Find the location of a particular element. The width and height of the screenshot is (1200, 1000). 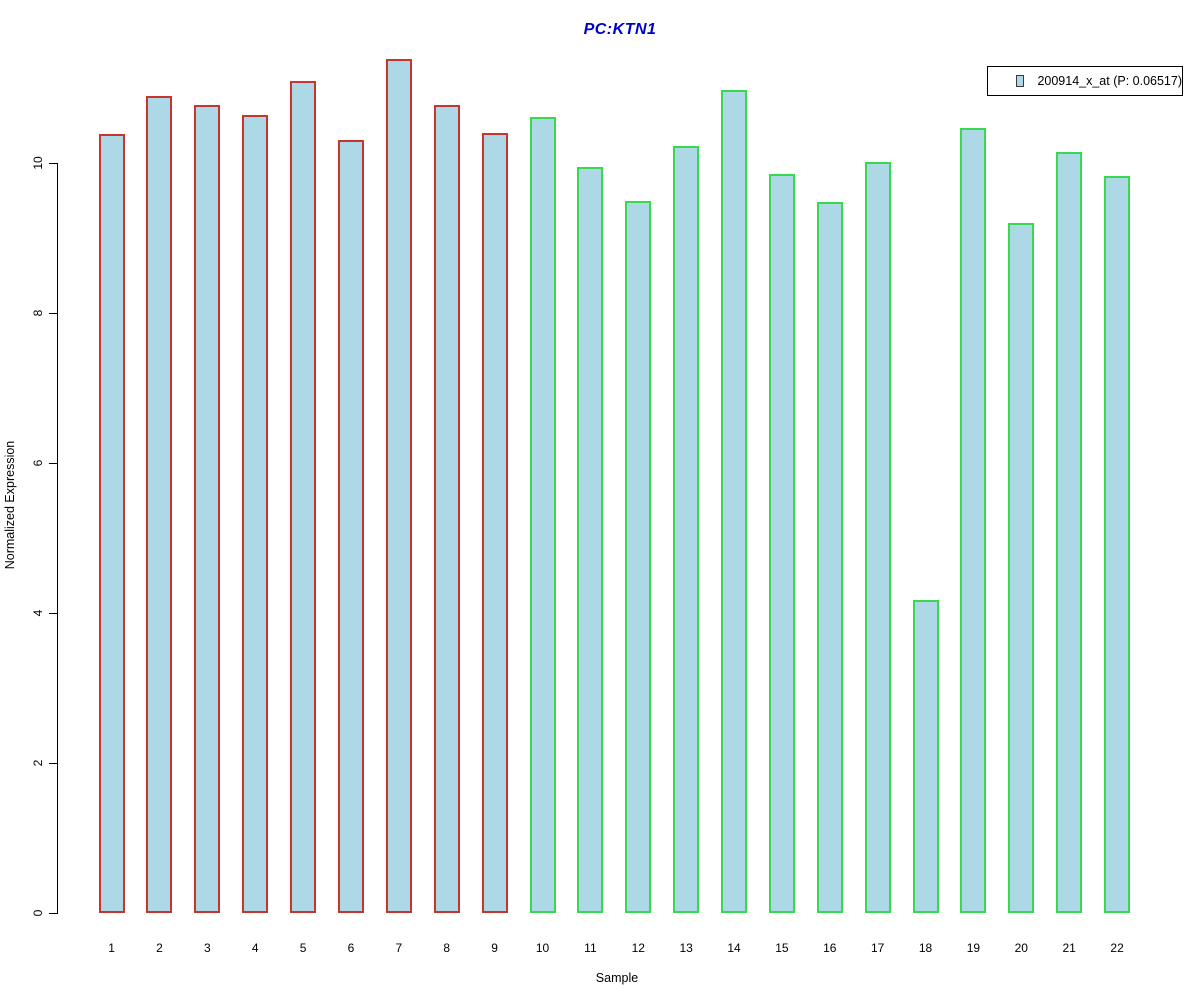

y-tick-label: 10 is located at coordinates (38, 163).